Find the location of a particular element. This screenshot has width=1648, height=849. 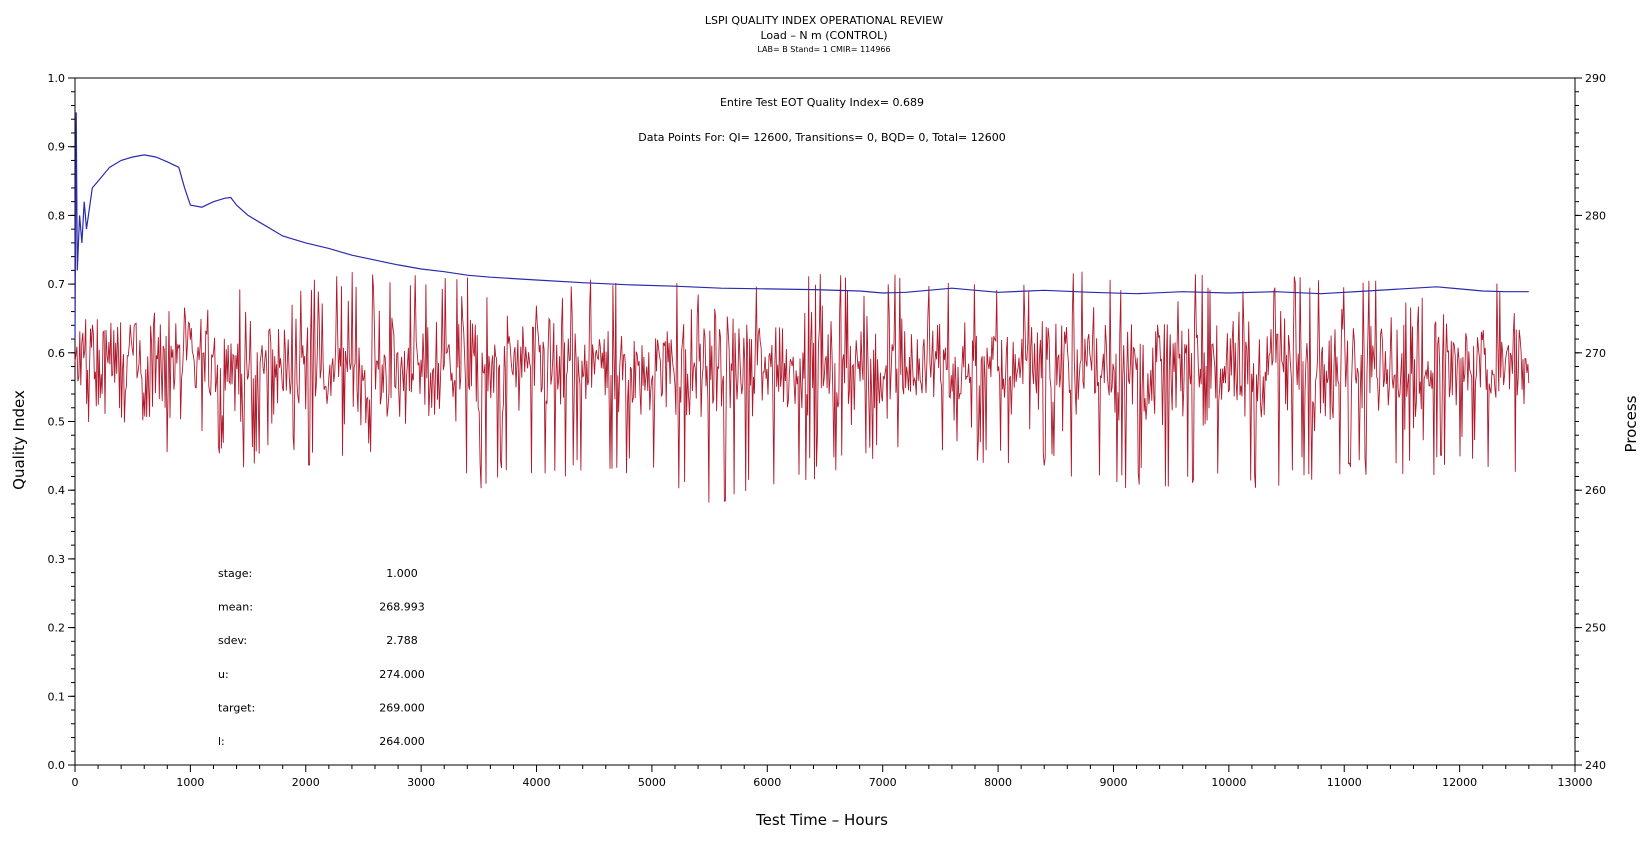

stat-label: target: is located at coordinates (236, 707).